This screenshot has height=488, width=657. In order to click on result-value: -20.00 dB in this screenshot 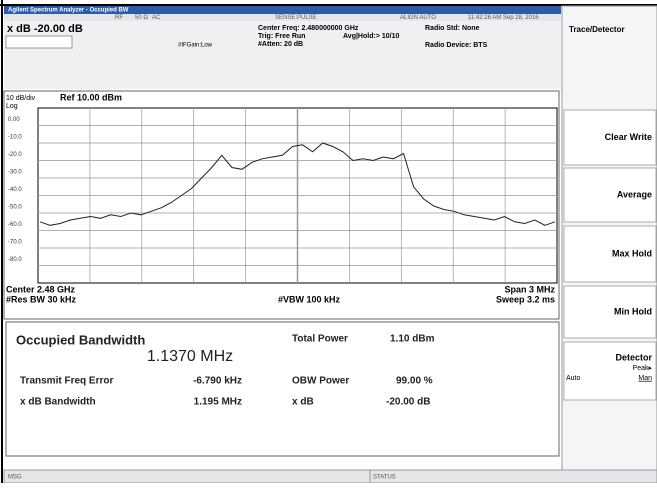, I will do `click(408, 402)`.